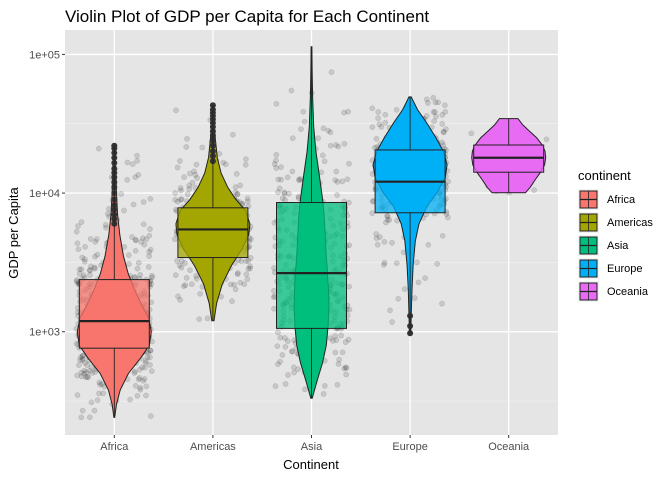  What do you see at coordinates (630, 223) in the screenshot?
I see `legend-label: Americas` at bounding box center [630, 223].